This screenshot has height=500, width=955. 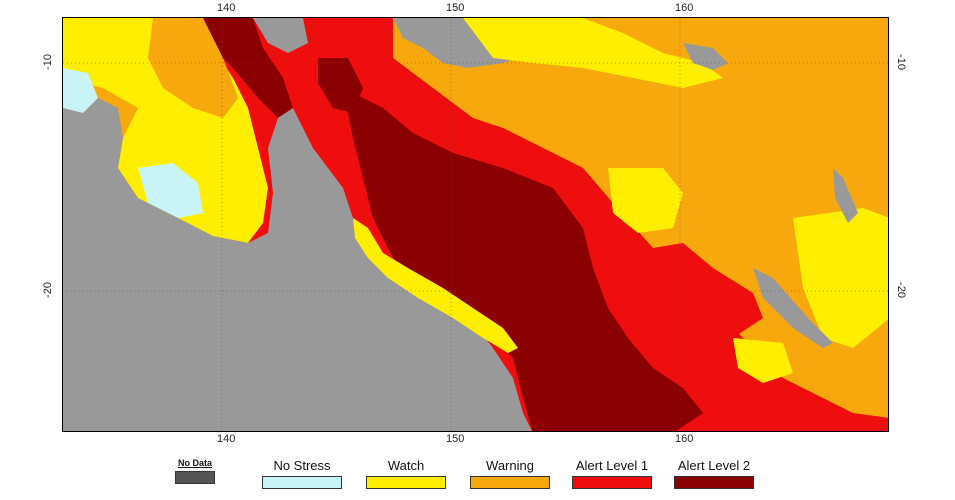 I want to click on no-stress-gulf-west, so click(x=80, y=90).